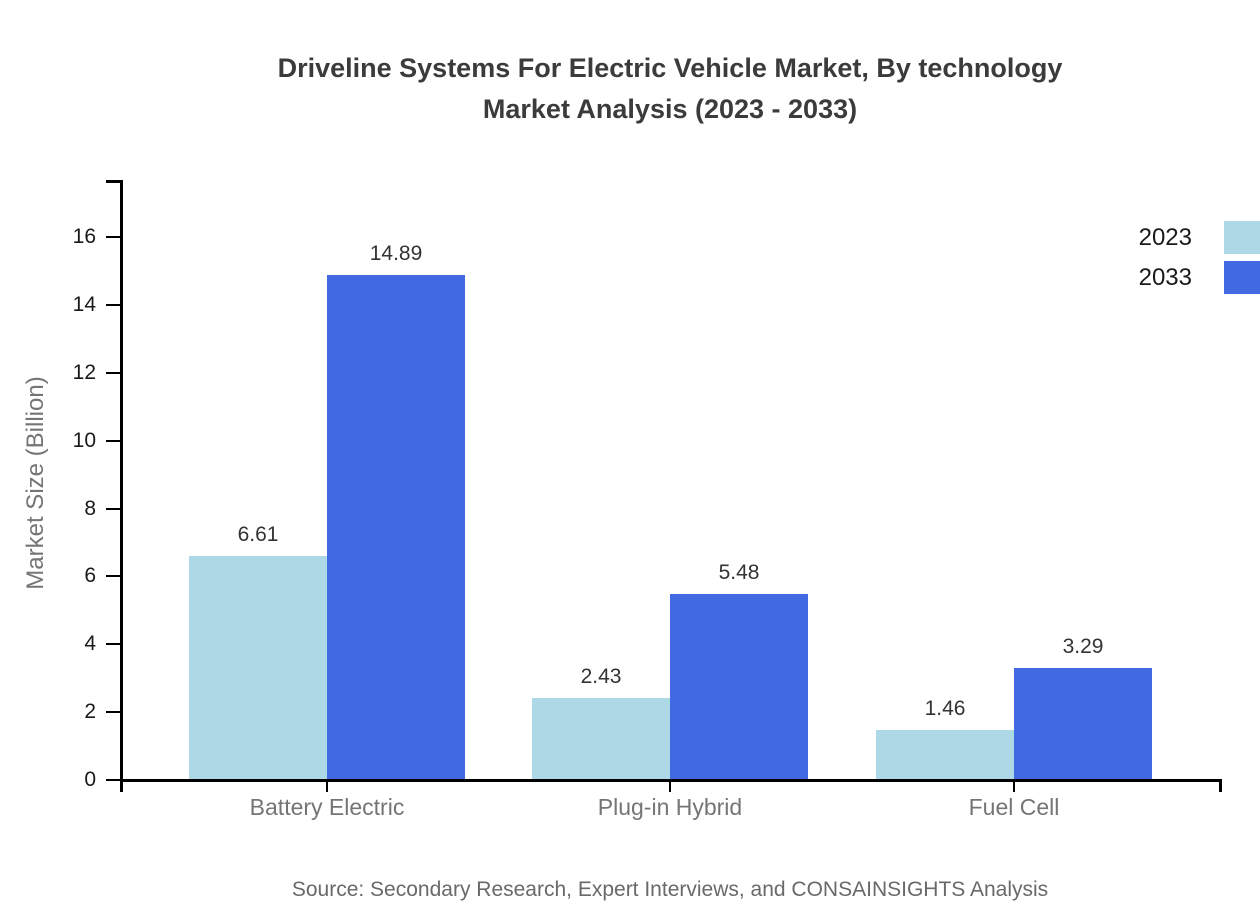  I want to click on value-label-2023-plug-in-hybrid: 2.43, so click(601, 676).